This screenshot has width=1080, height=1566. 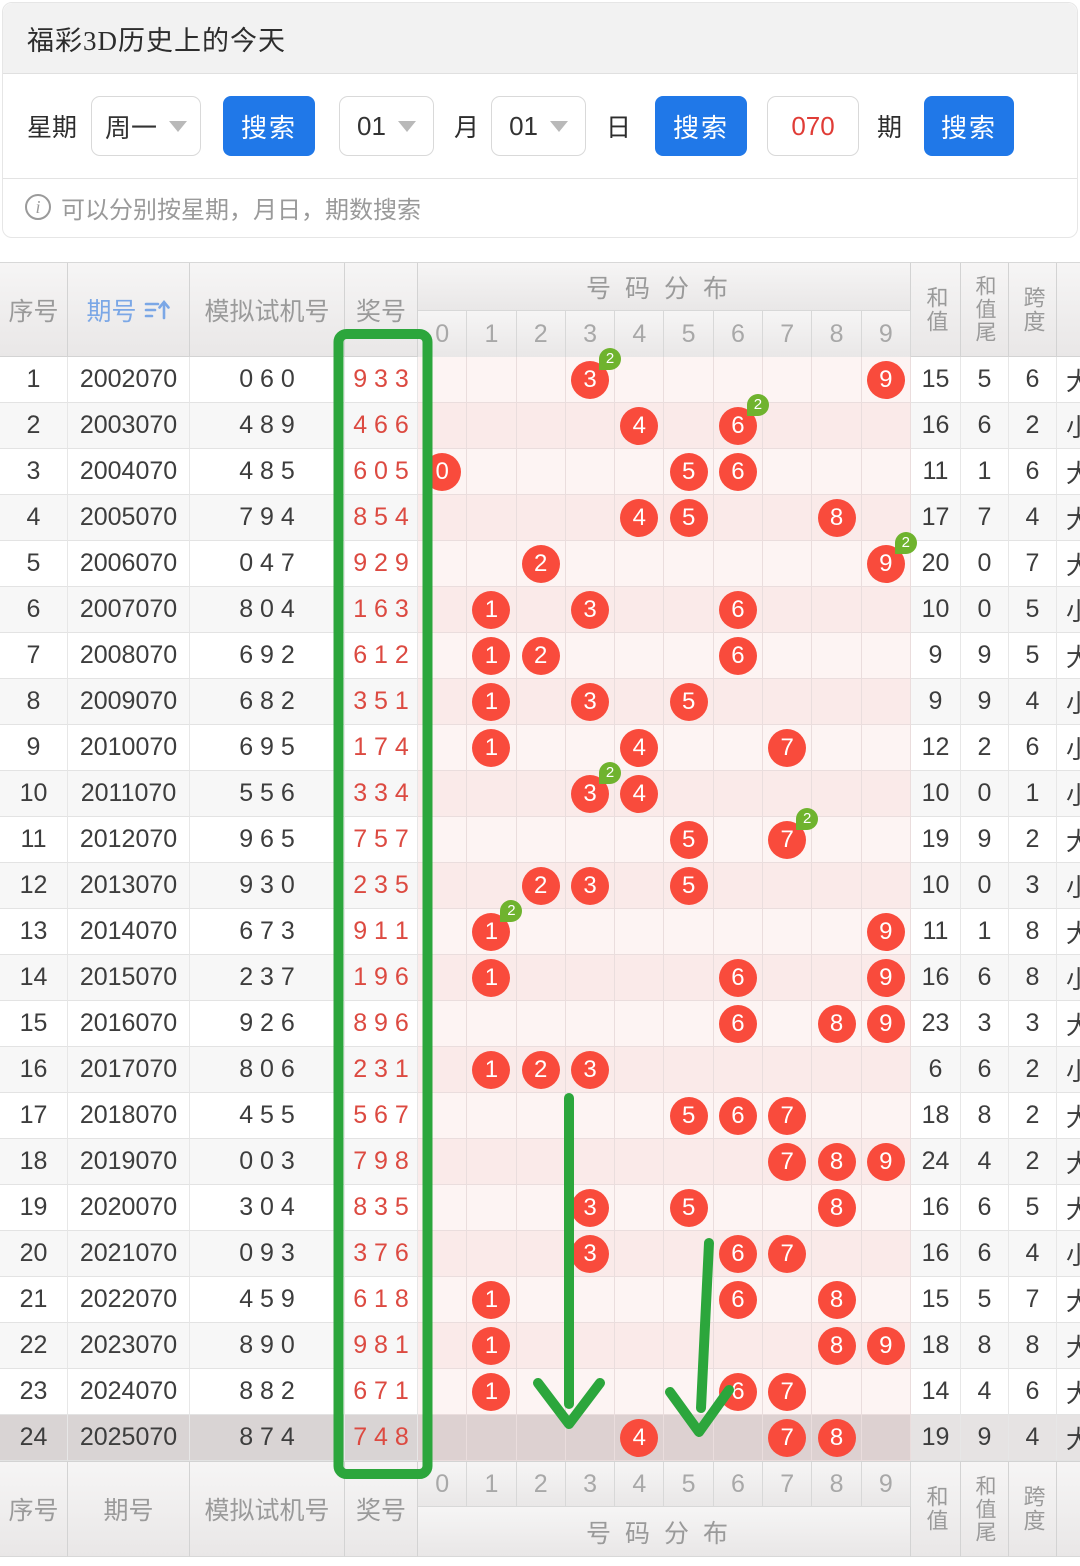 I want to click on issue-search-button: 搜索, so click(x=969, y=126).